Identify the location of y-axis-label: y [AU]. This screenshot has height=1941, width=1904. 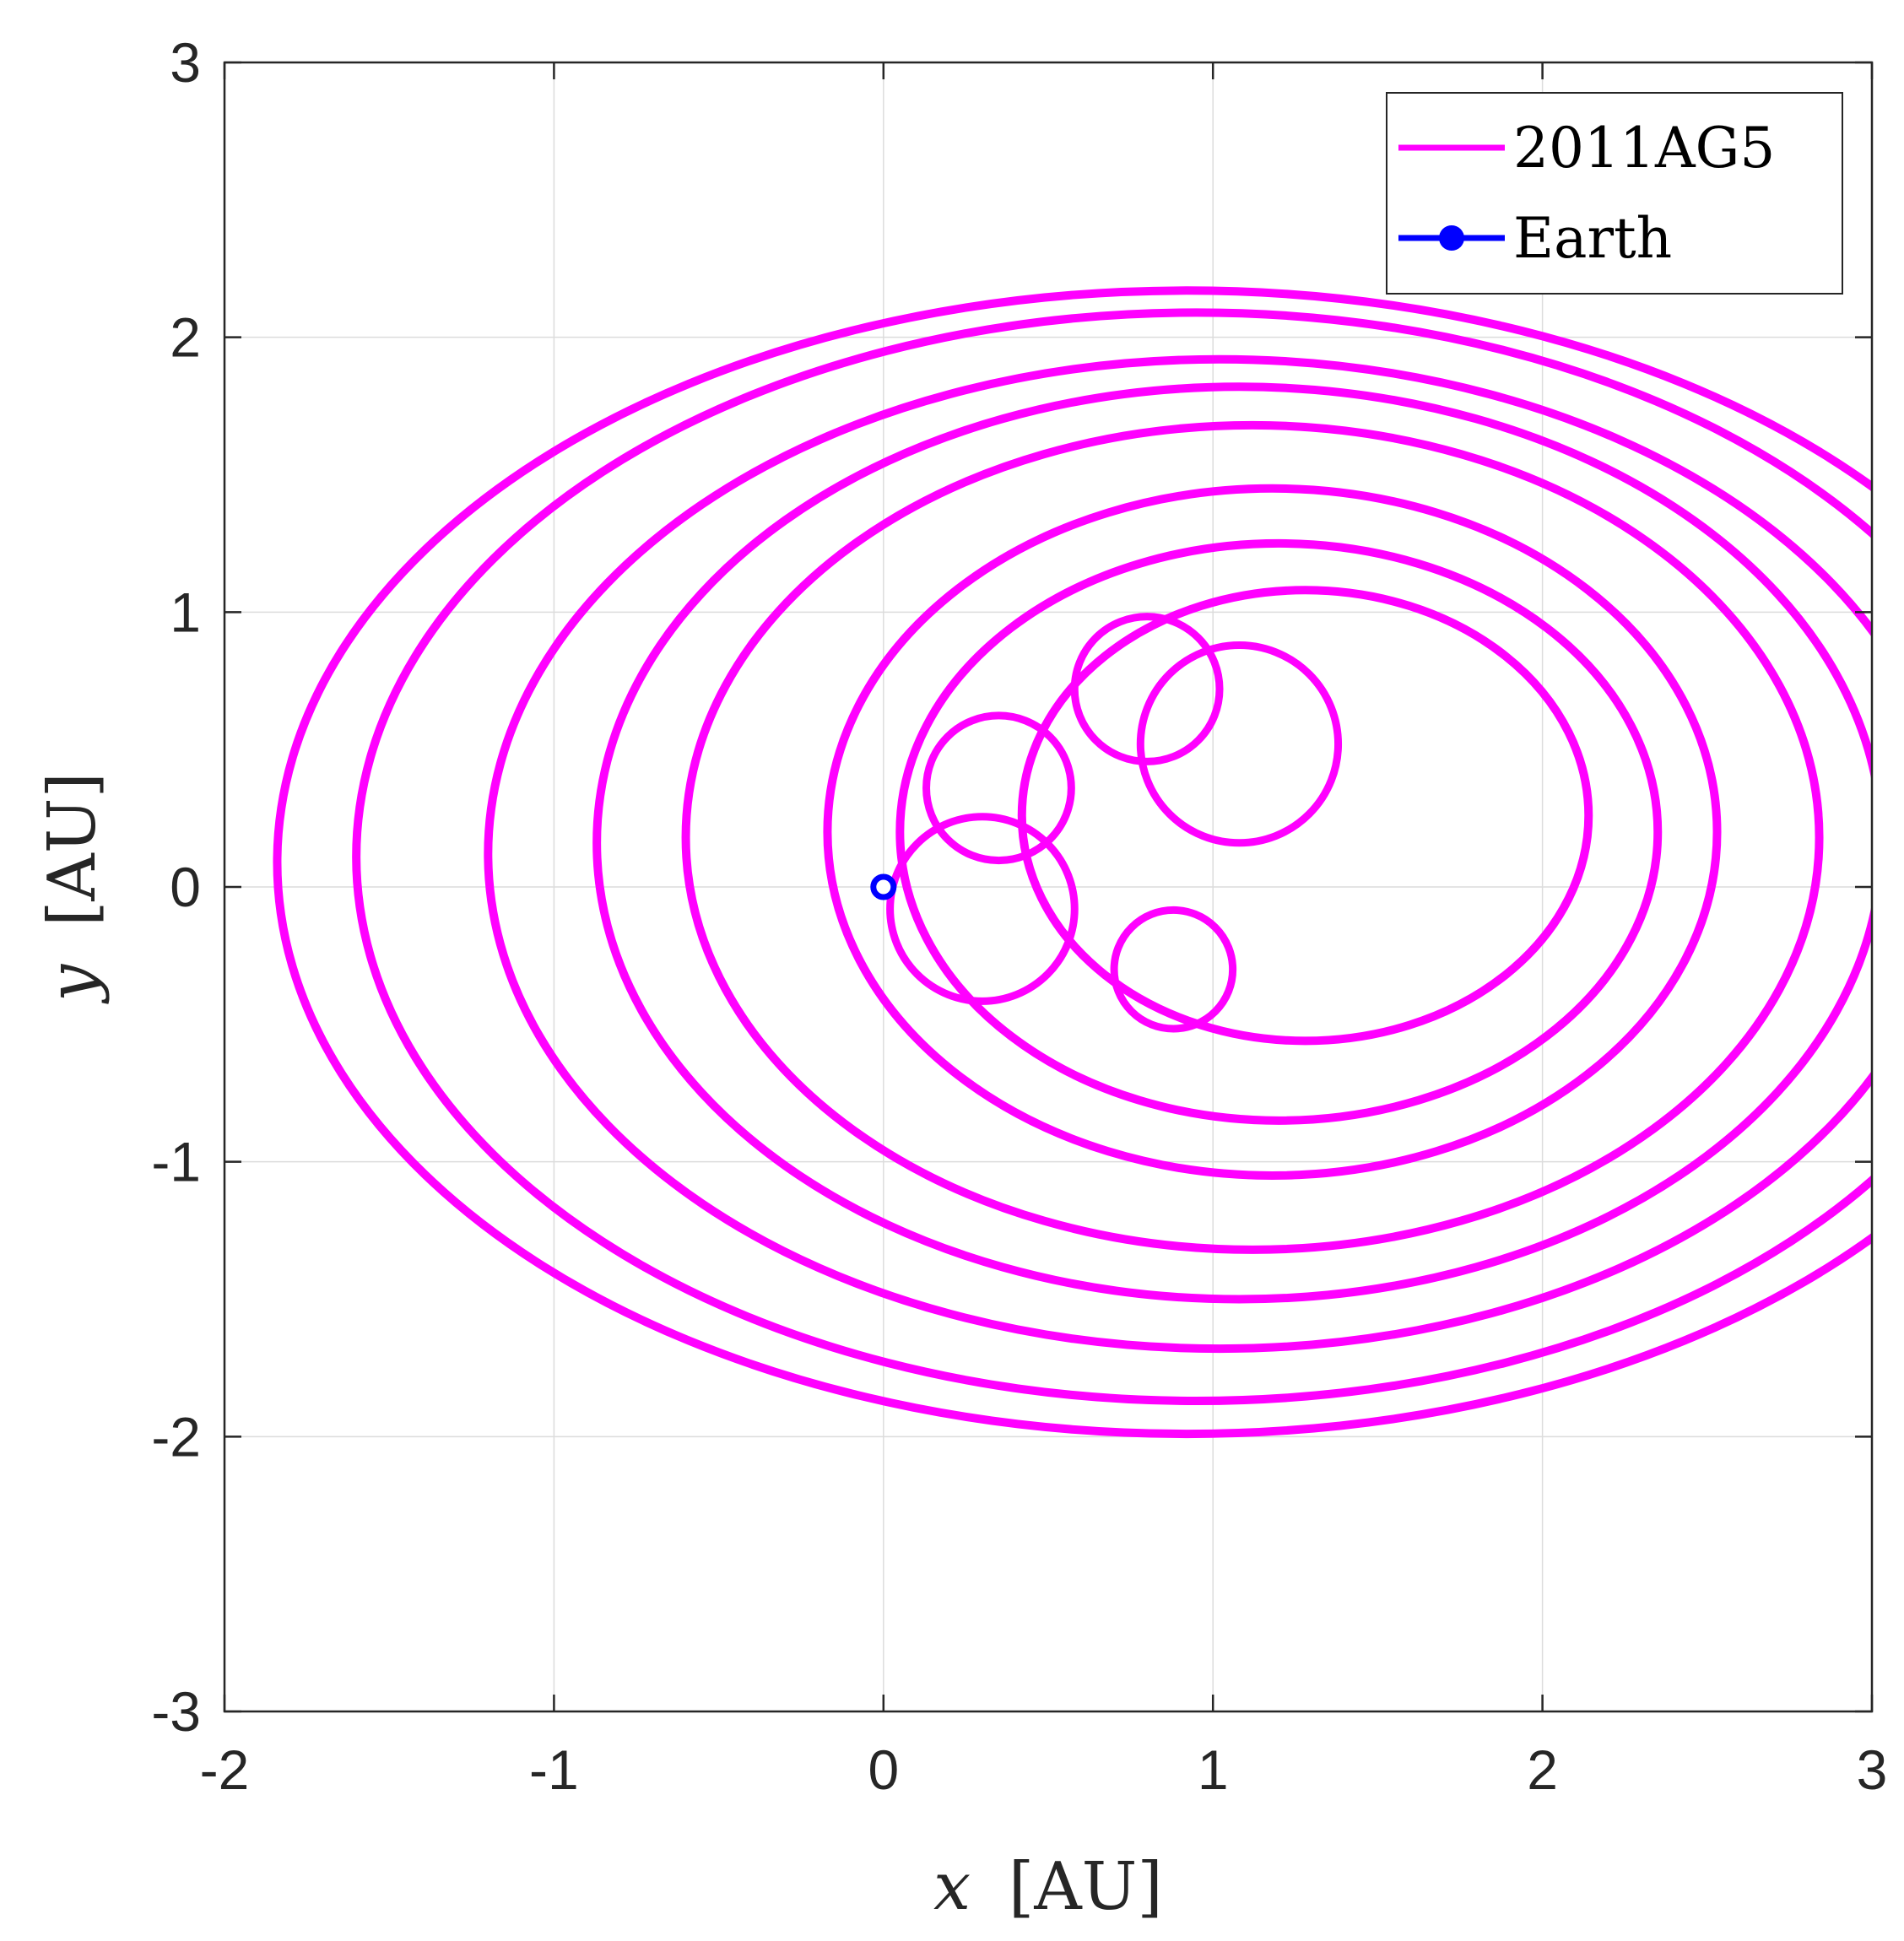
(73, 888).